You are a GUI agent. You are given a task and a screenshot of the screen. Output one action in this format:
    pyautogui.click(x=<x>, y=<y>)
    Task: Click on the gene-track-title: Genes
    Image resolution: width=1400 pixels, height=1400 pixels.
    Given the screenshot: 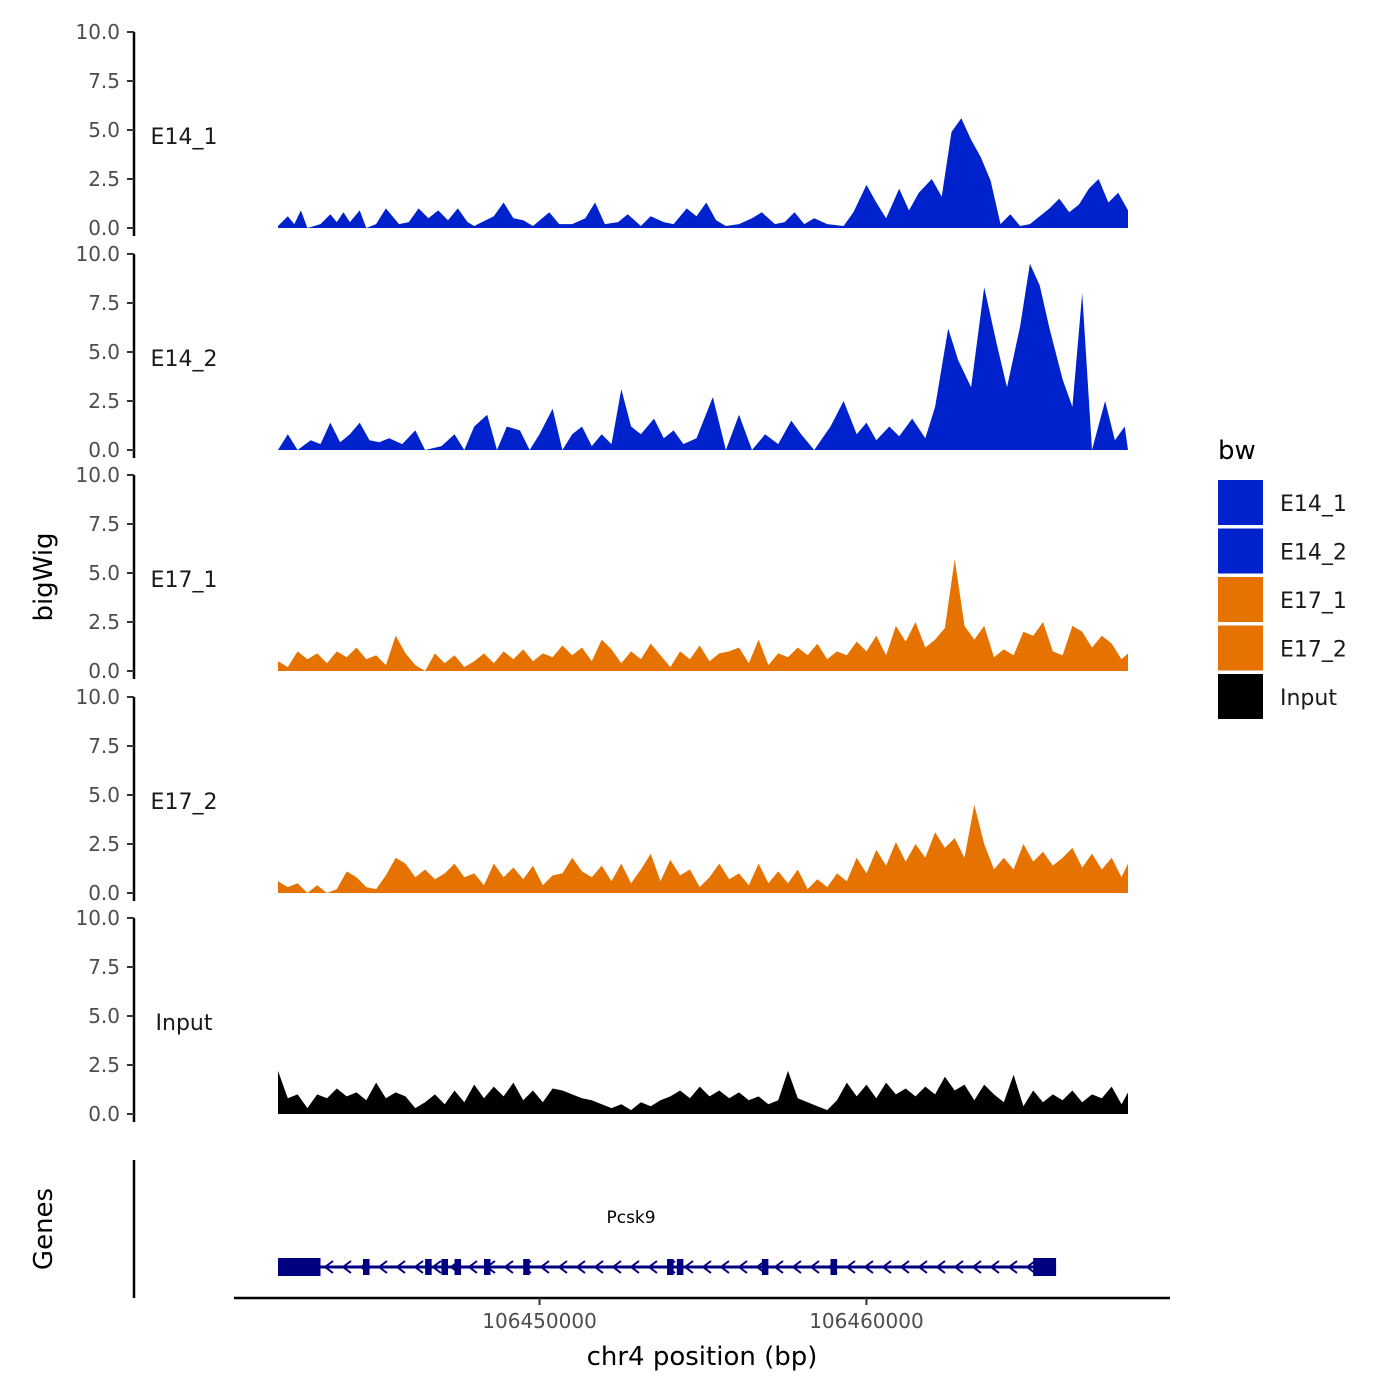 What is the action you would take?
    pyautogui.click(x=44, y=1229)
    